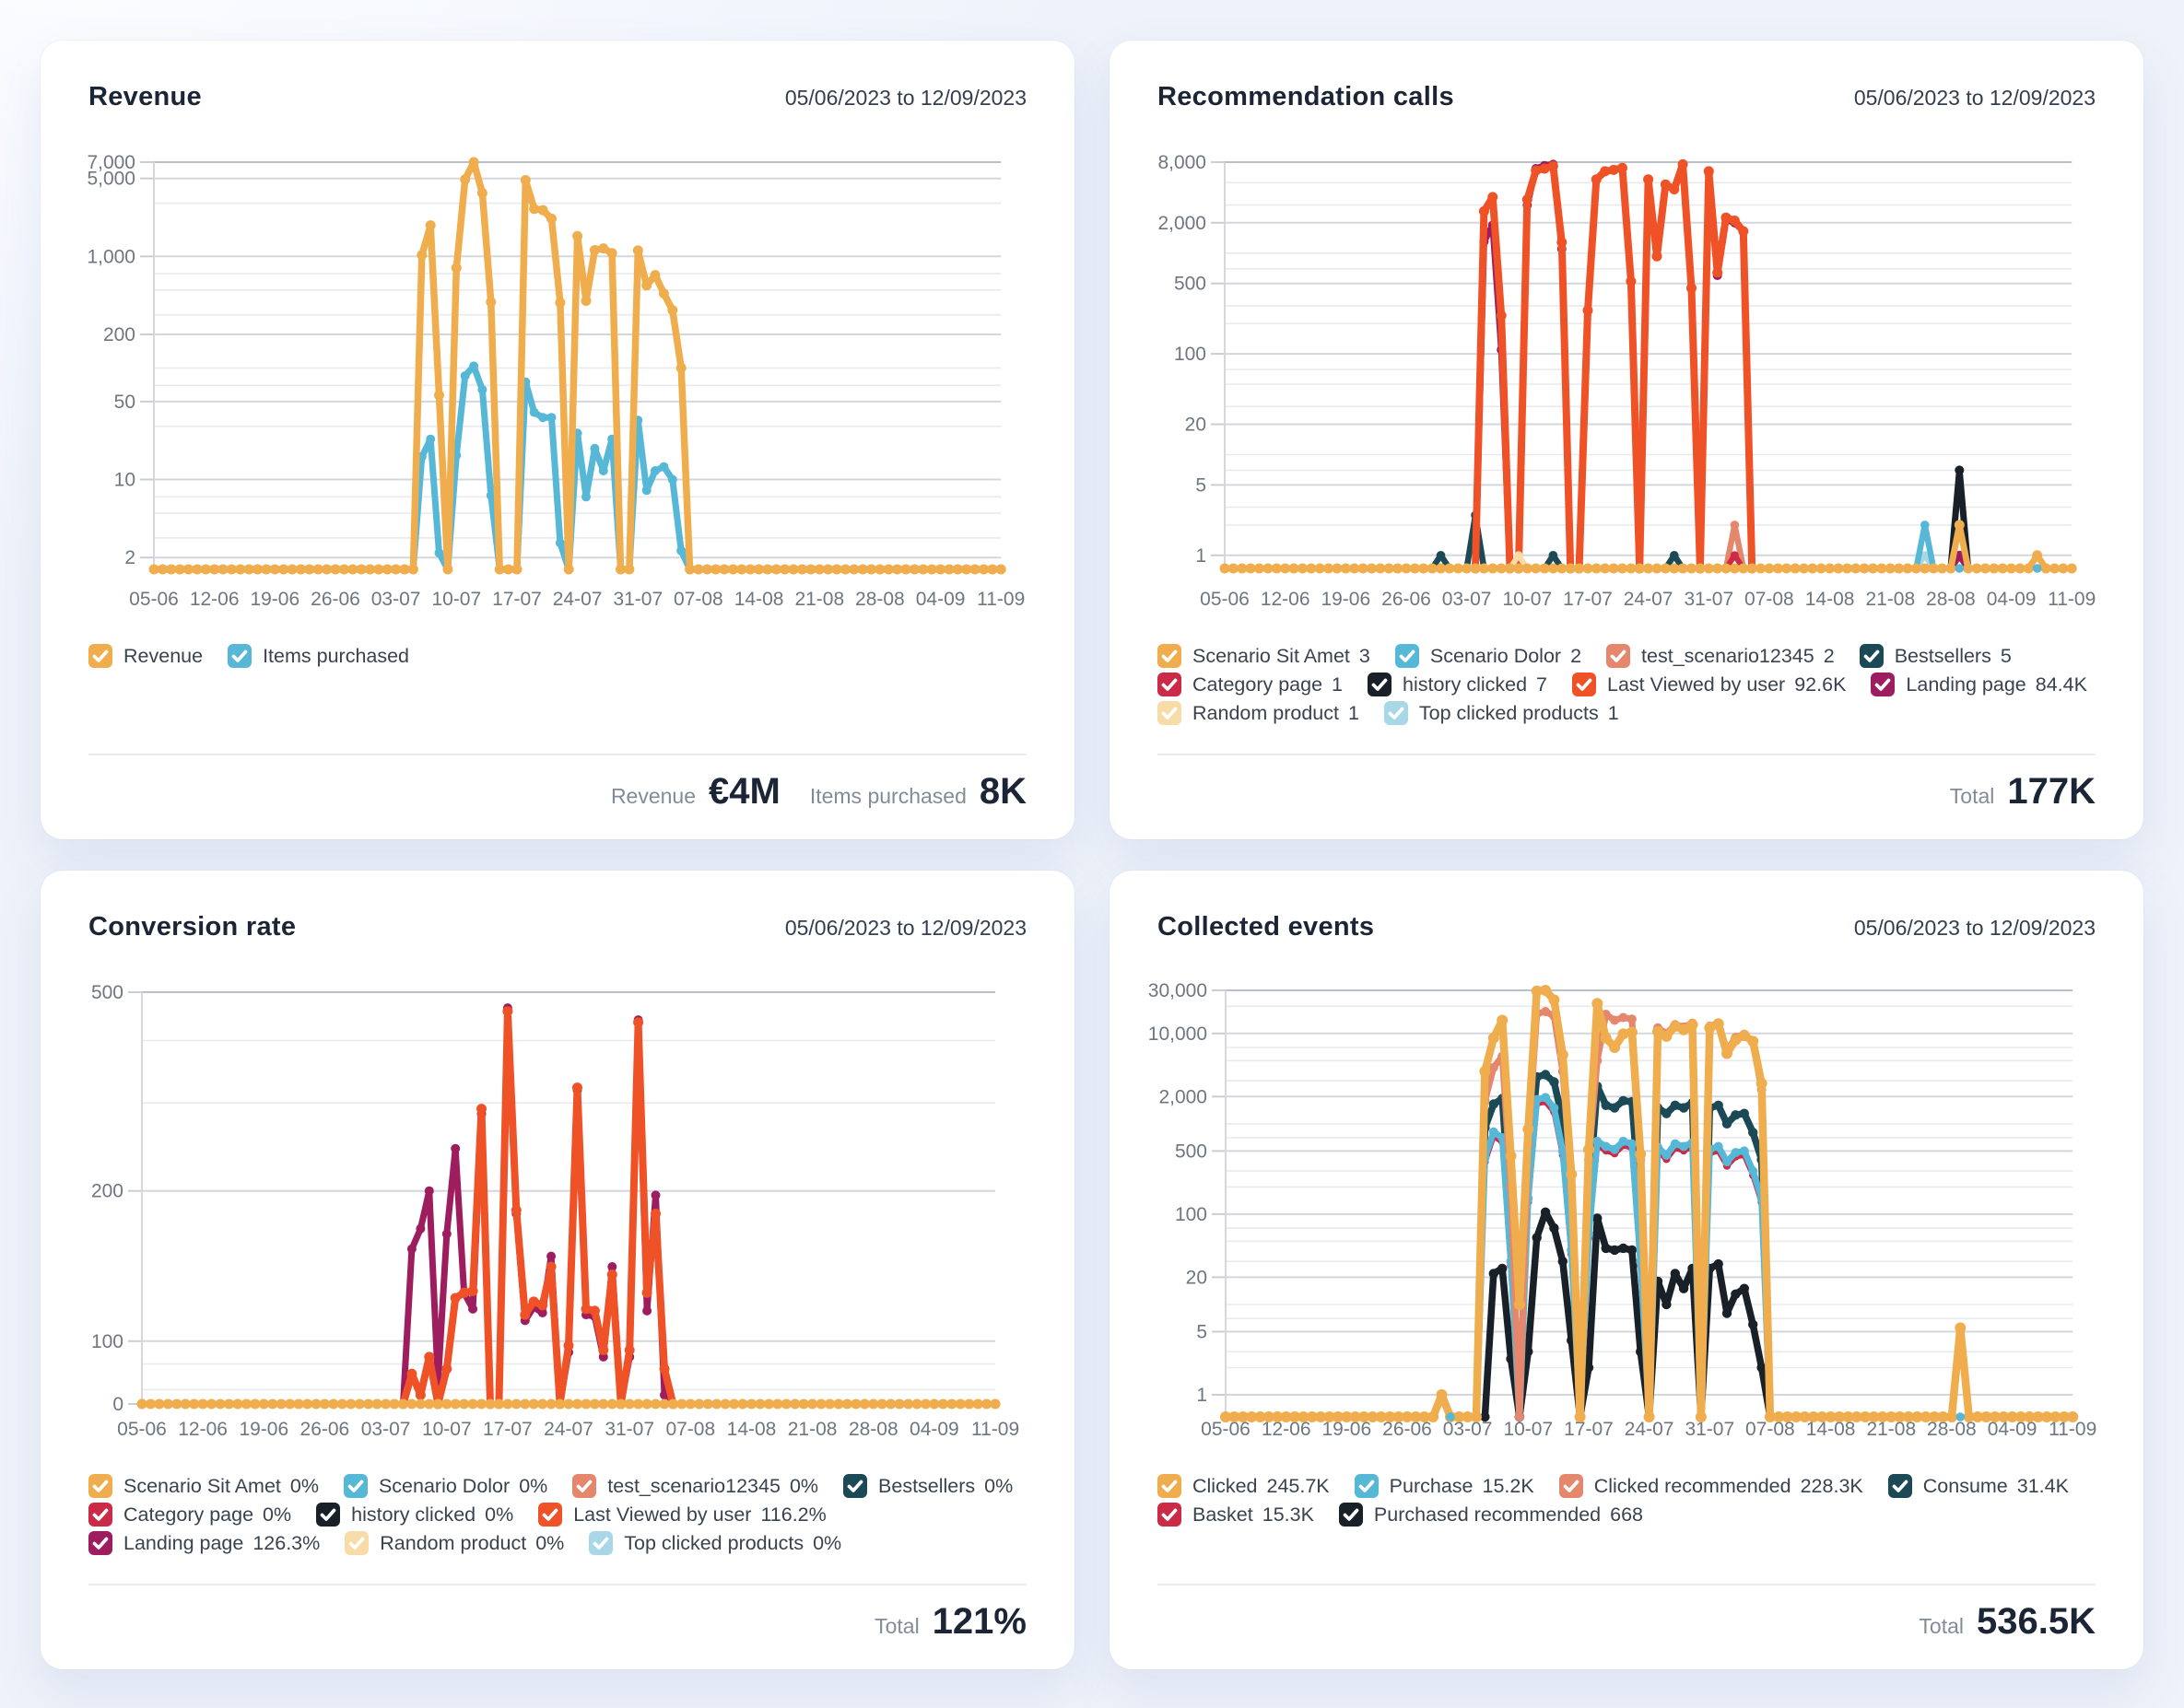 The image size is (2184, 1708). Describe the element at coordinates (1181, 162) in the screenshot. I see `svg-text: 8,000` at that location.